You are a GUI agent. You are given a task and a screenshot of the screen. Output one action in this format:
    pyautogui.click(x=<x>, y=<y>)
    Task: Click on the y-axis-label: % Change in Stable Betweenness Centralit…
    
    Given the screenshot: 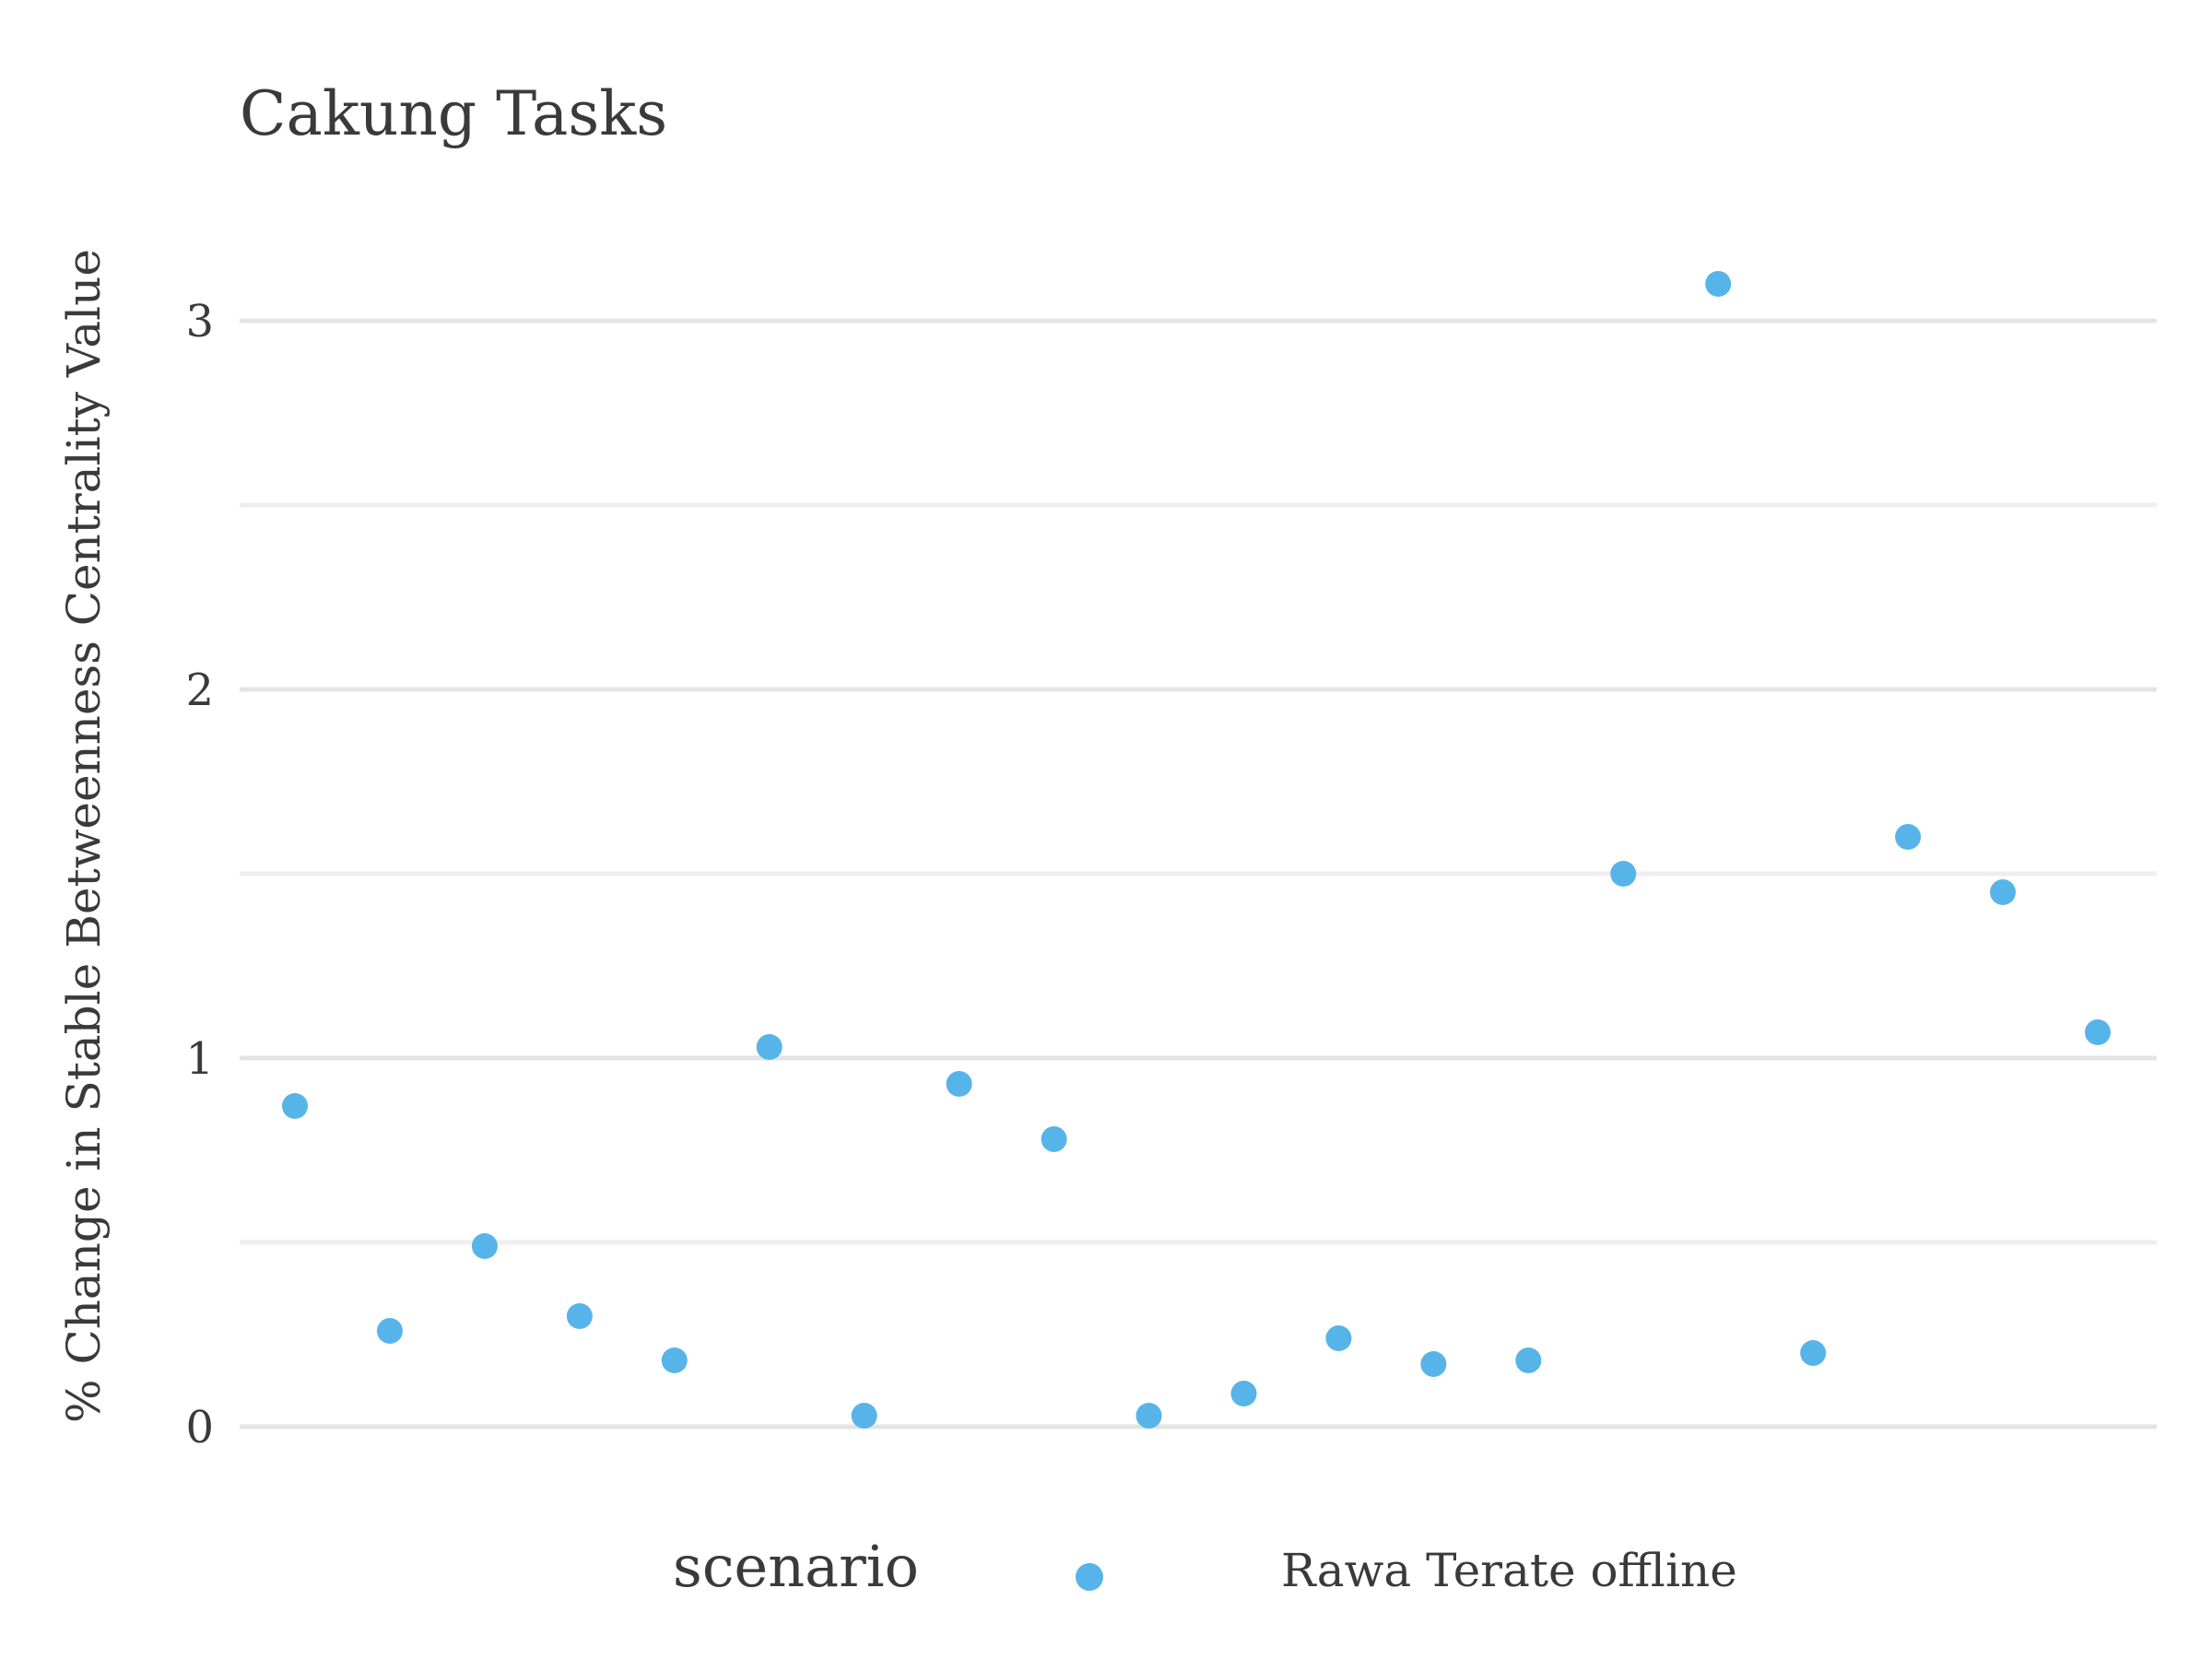 What is the action you would take?
    pyautogui.click(x=84, y=836)
    